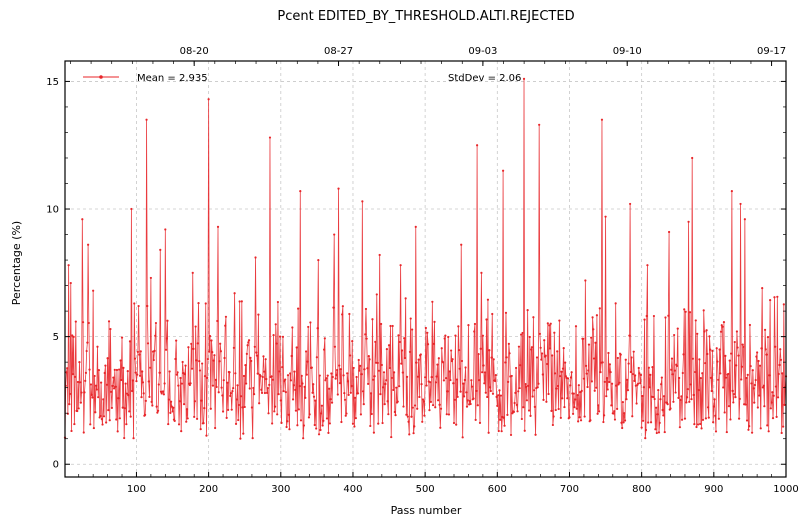  What do you see at coordinates (713, 489) in the screenshot?
I see `x-tick-label: 900` at bounding box center [713, 489].